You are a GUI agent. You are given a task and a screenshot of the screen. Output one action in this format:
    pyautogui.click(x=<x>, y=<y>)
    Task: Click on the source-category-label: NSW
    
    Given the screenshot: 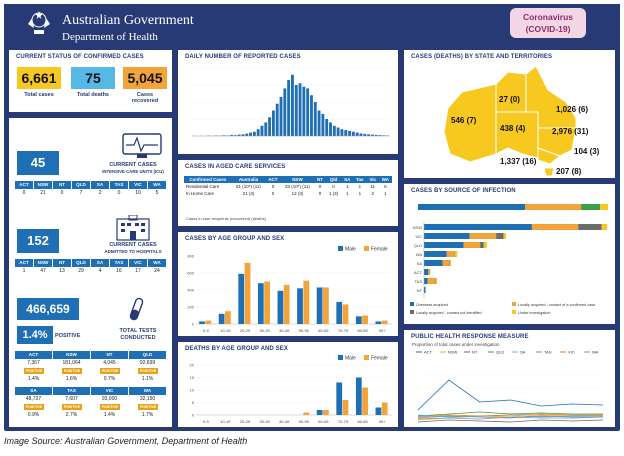 What is the action you would take?
    pyautogui.click(x=418, y=227)
    